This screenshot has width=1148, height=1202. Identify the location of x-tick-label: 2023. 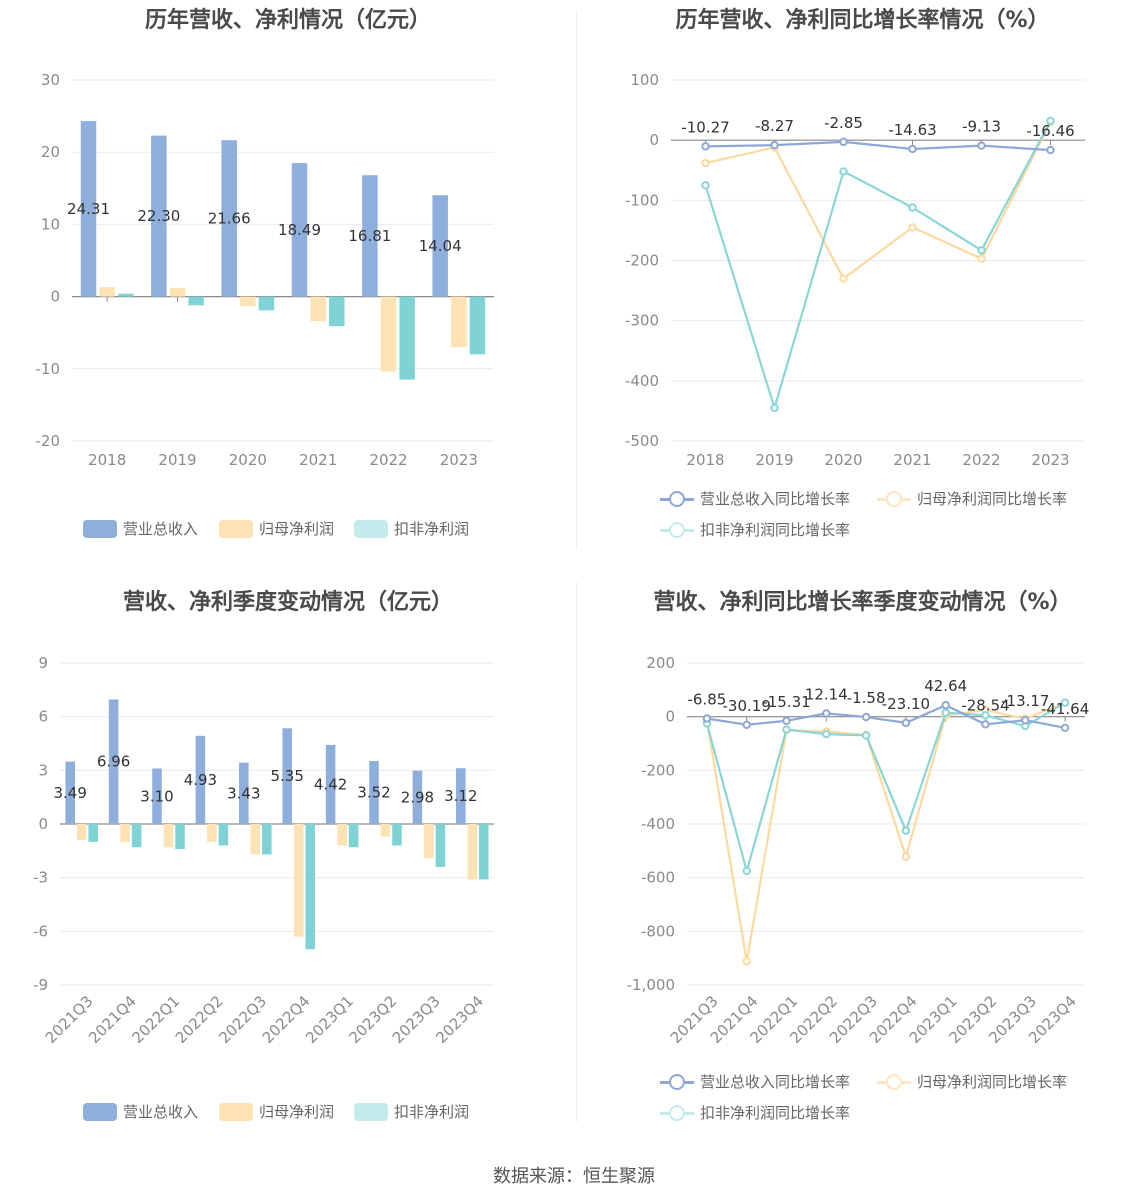
(1050, 460).